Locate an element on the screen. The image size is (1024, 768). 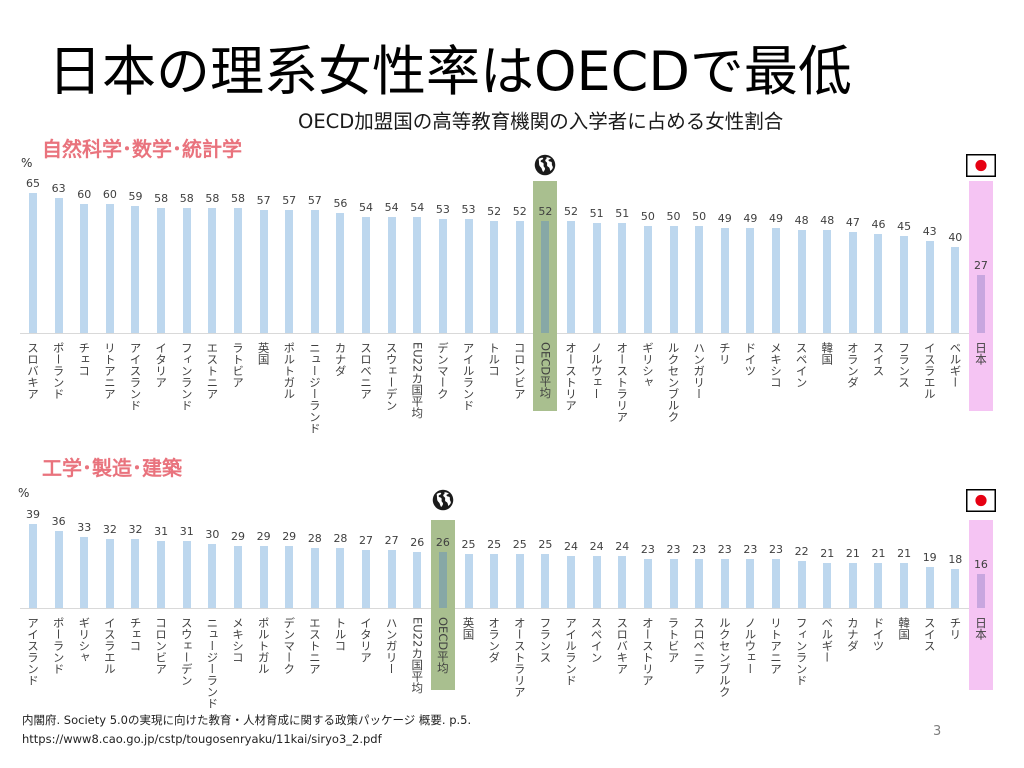
category-label: イスラエル is located at coordinates (929, 371).